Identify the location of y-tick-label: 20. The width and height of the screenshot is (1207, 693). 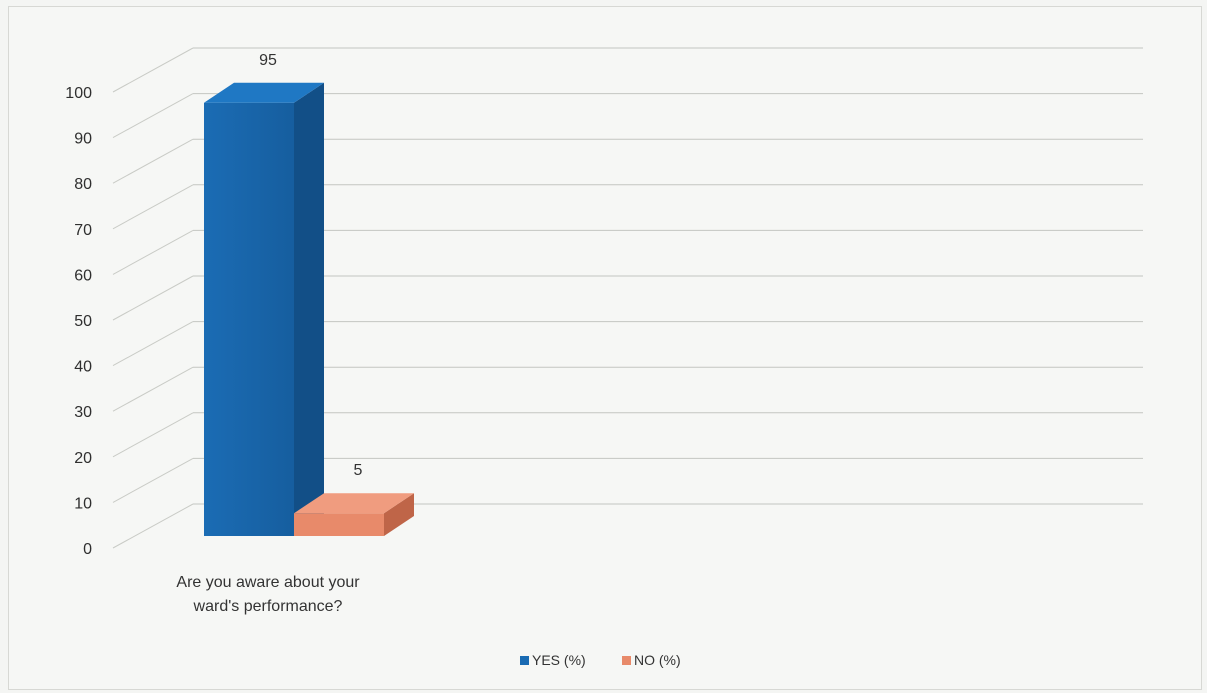
(83, 458).